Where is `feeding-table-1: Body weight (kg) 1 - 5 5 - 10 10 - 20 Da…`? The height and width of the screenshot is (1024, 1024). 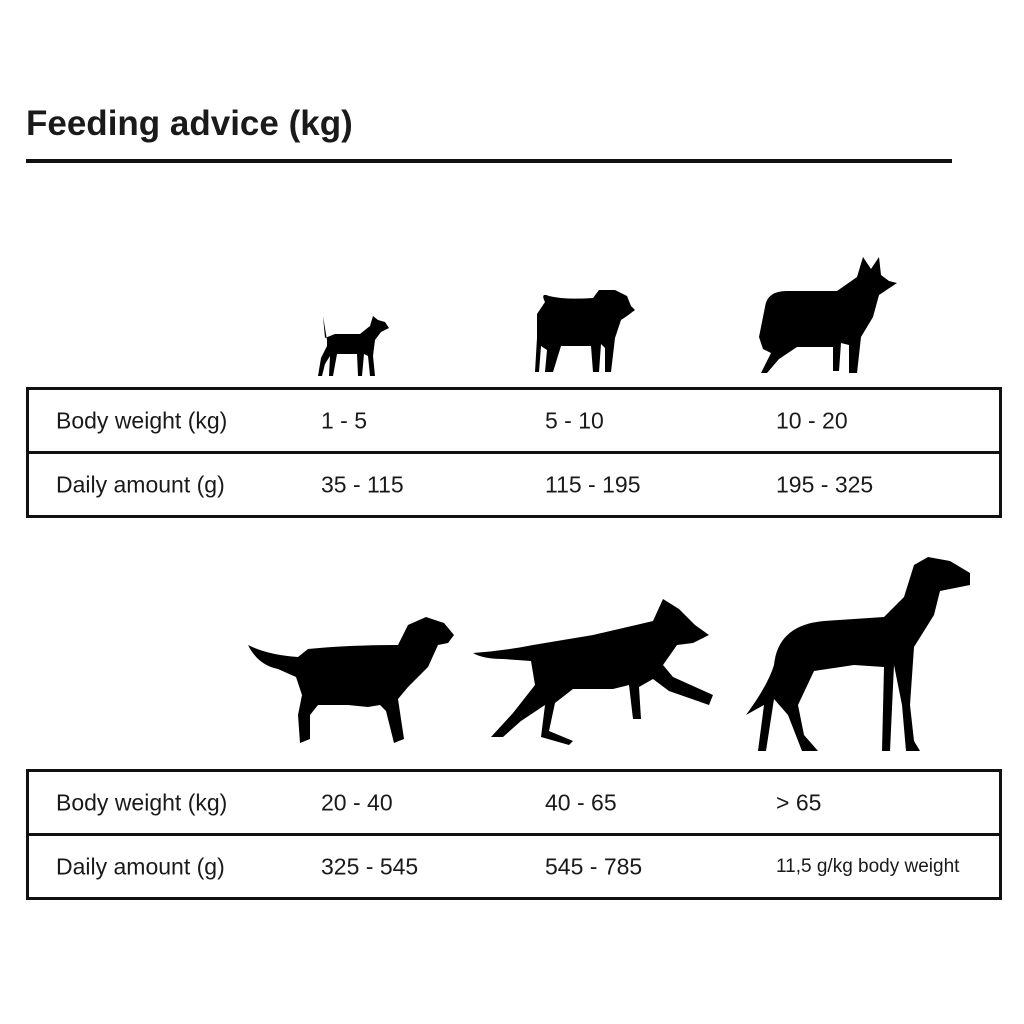 feeding-table-1: Body weight (kg) 1 - 5 5 - 10 10 - 20 Da… is located at coordinates (514, 452).